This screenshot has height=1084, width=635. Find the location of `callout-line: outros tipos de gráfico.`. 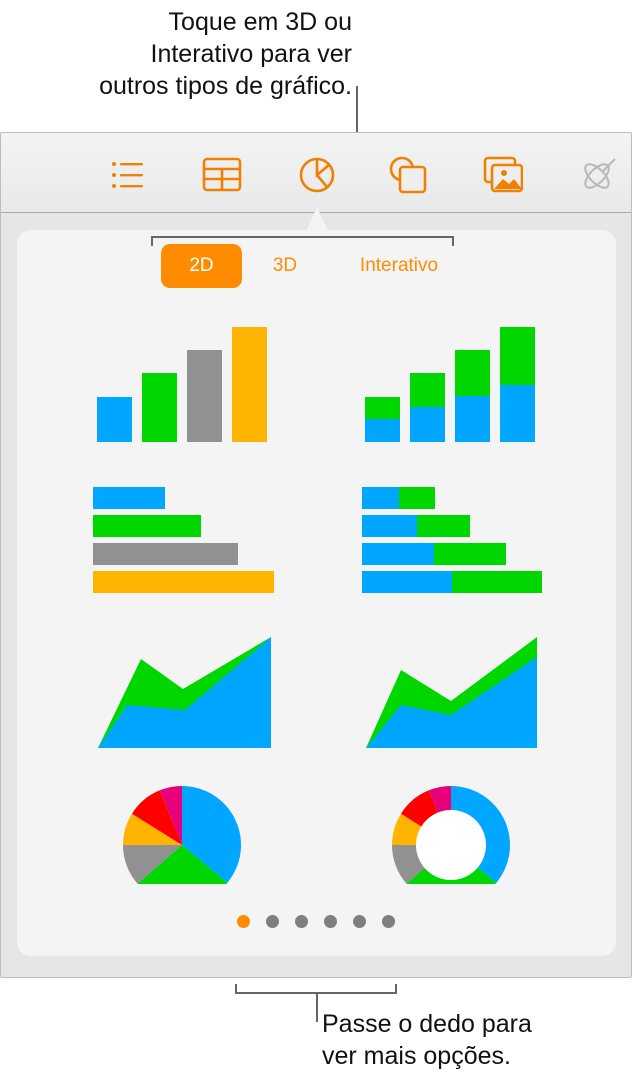

callout-line: outros tipos de gráfico. is located at coordinates (225, 86).